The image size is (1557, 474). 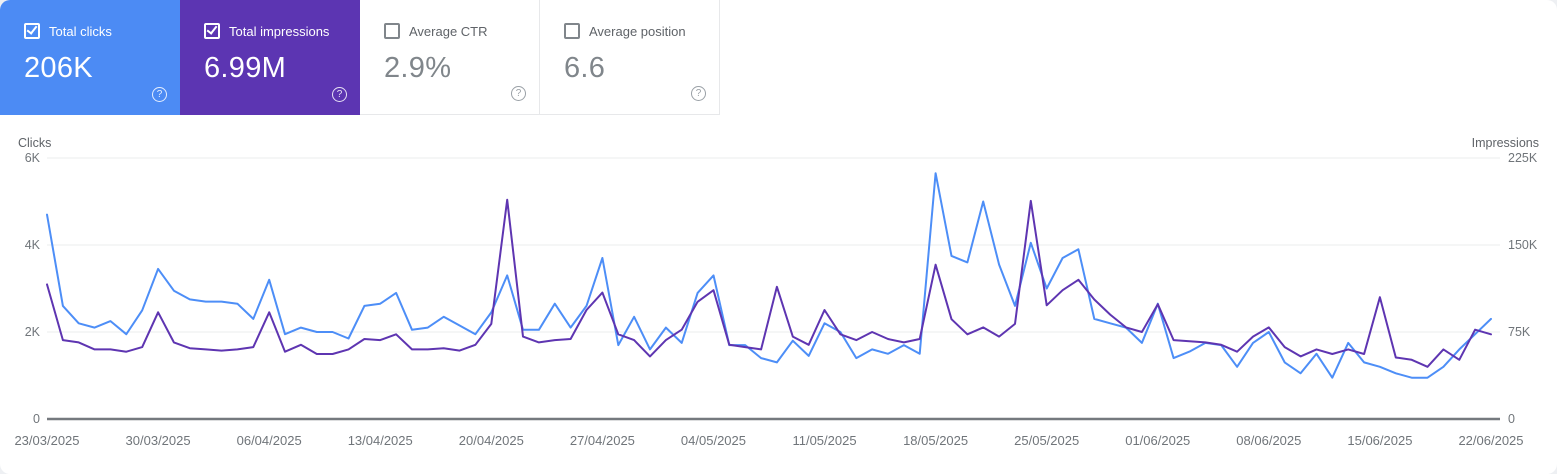 What do you see at coordinates (279, 31) in the screenshot?
I see `card-label: Total impressions` at bounding box center [279, 31].